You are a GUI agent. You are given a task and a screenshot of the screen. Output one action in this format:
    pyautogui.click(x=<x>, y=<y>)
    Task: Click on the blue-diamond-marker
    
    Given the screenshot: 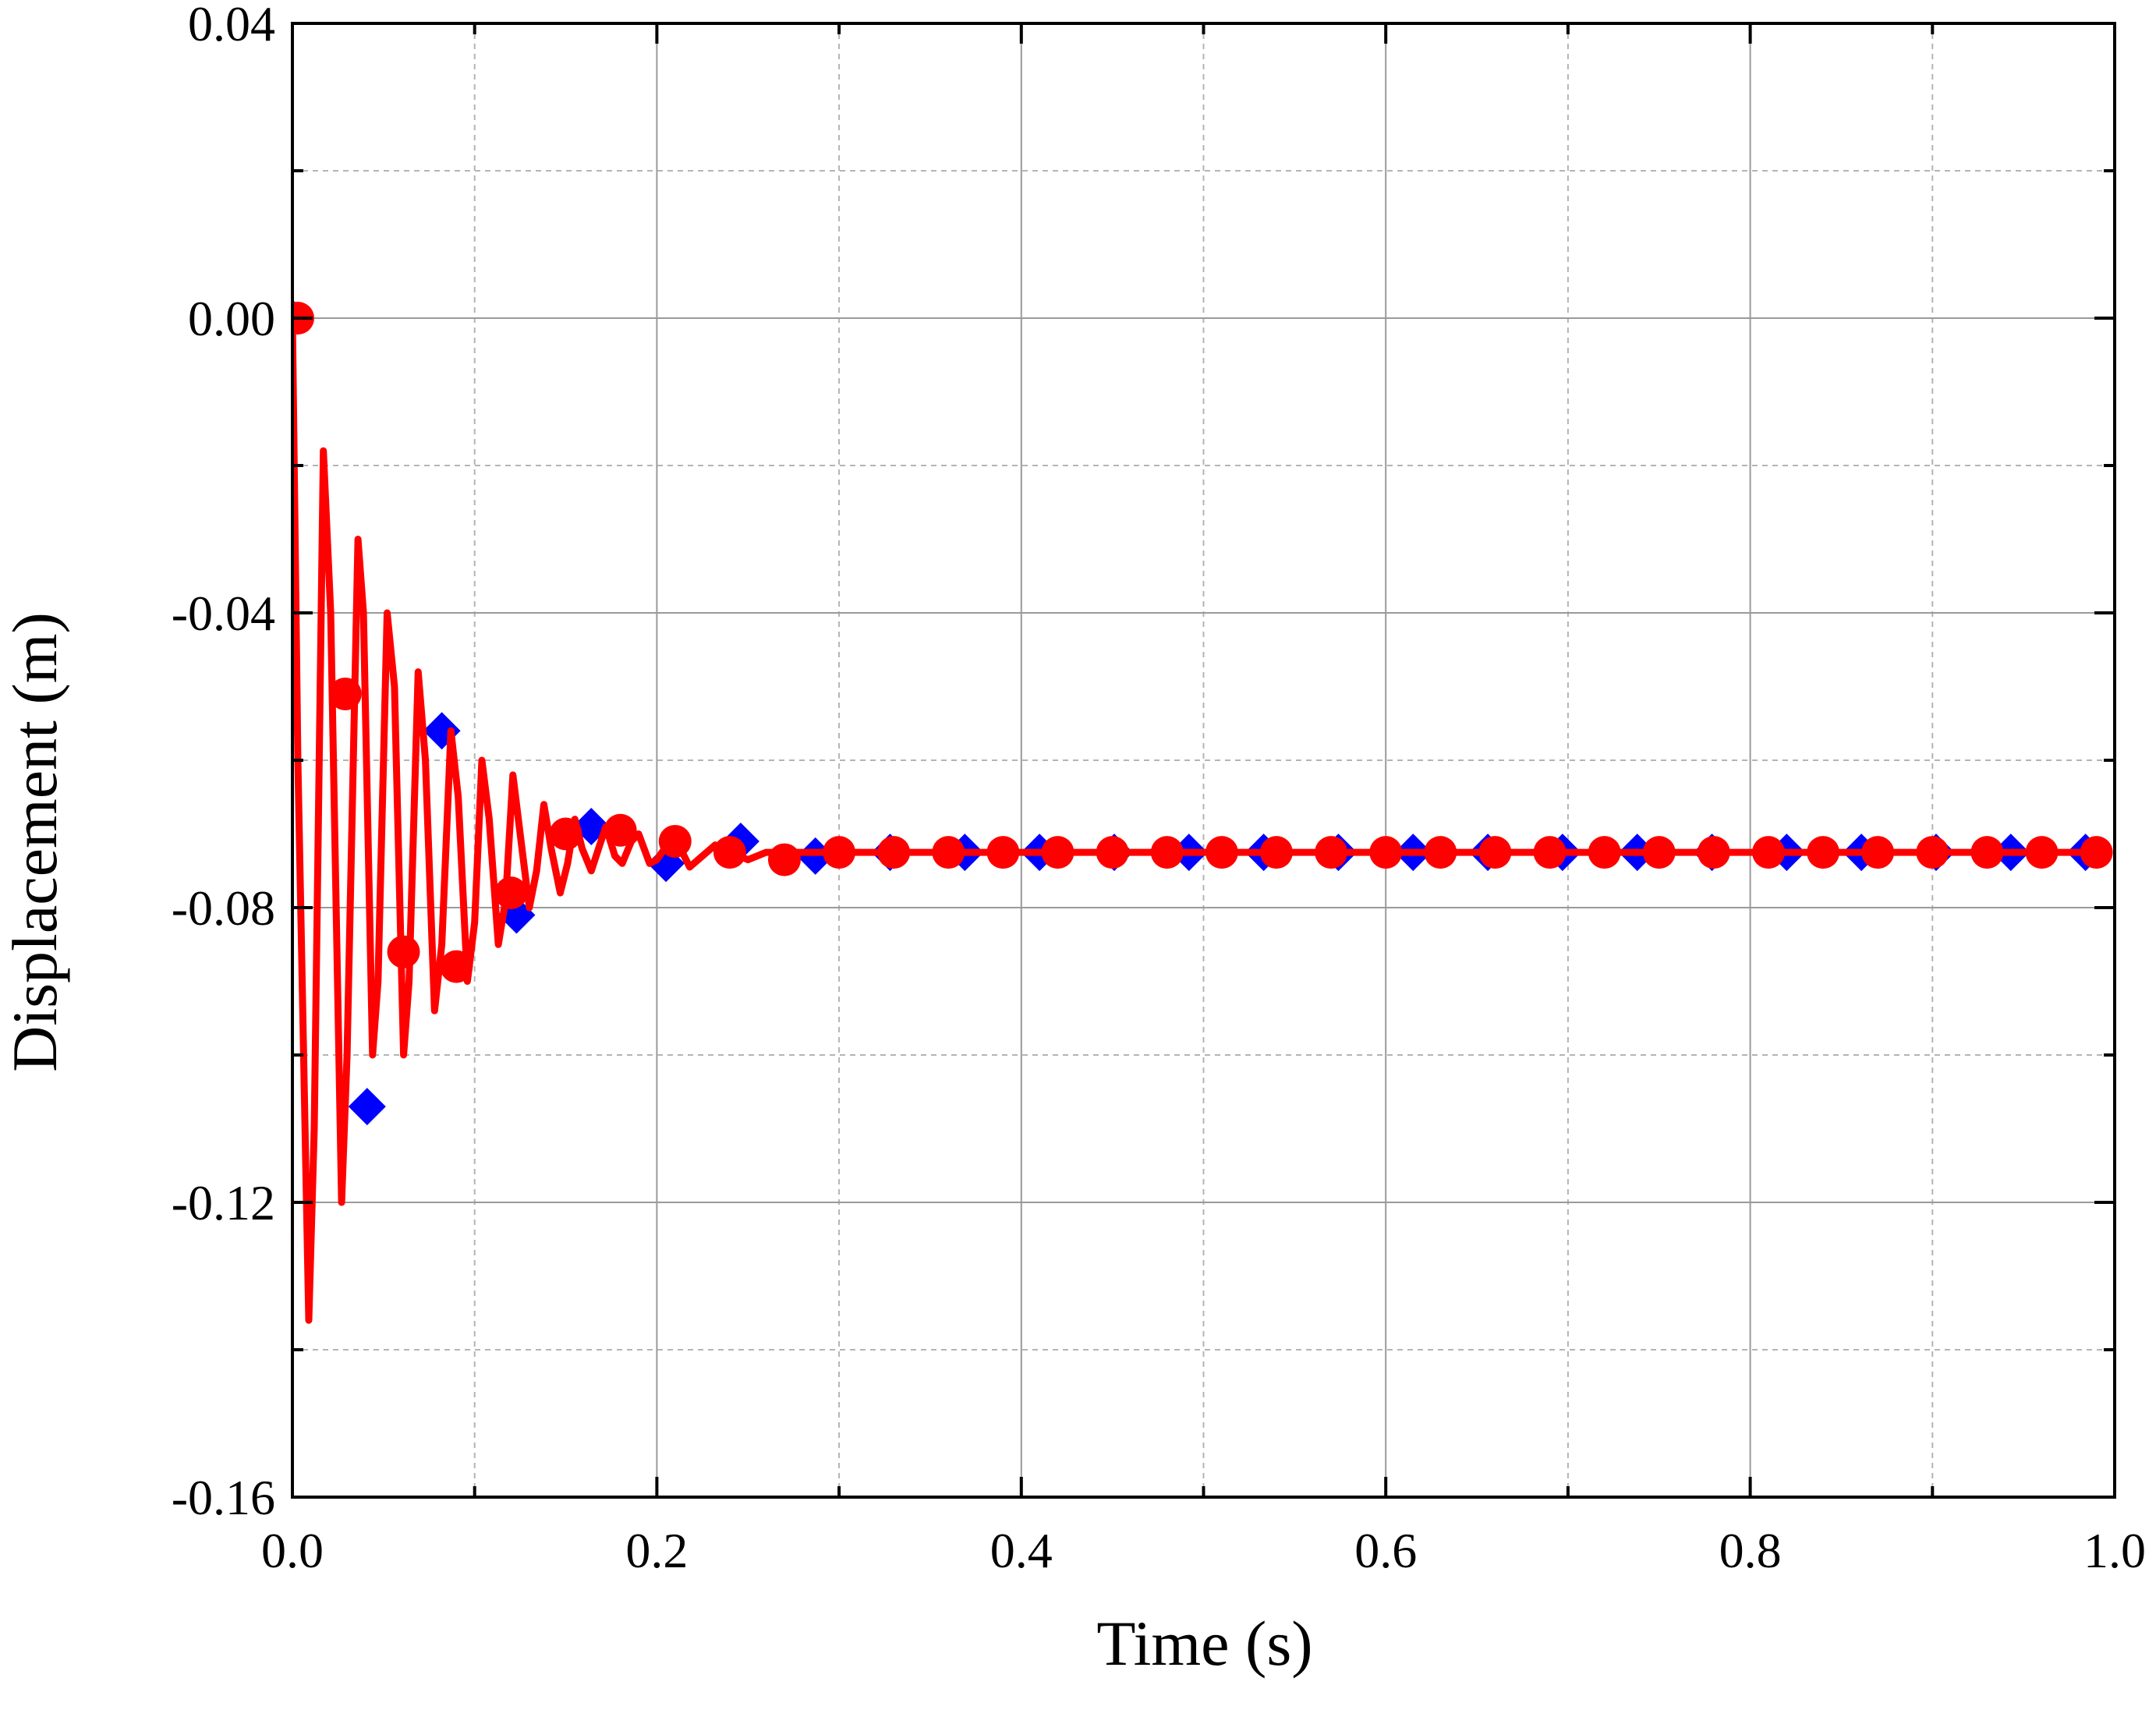 What is the action you would take?
    pyautogui.click(x=367, y=1107)
    